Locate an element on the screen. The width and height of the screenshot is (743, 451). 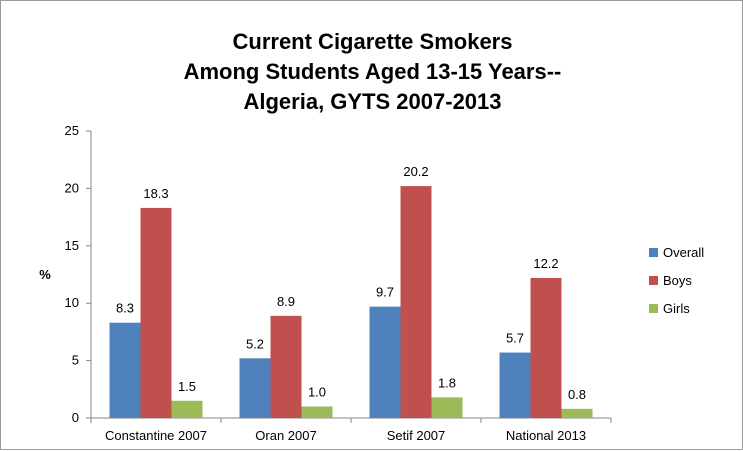
legend-swatch-girls is located at coordinates (653, 308).